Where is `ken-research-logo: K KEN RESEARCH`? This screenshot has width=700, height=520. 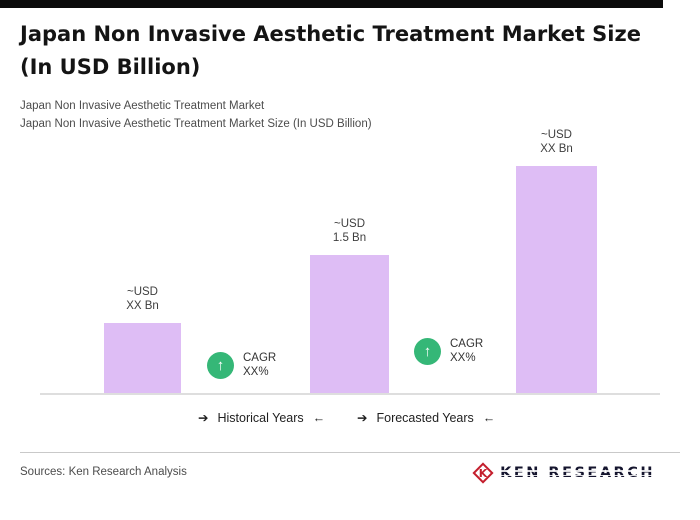 ken-research-logo: K KEN RESEARCH is located at coordinates (563, 473).